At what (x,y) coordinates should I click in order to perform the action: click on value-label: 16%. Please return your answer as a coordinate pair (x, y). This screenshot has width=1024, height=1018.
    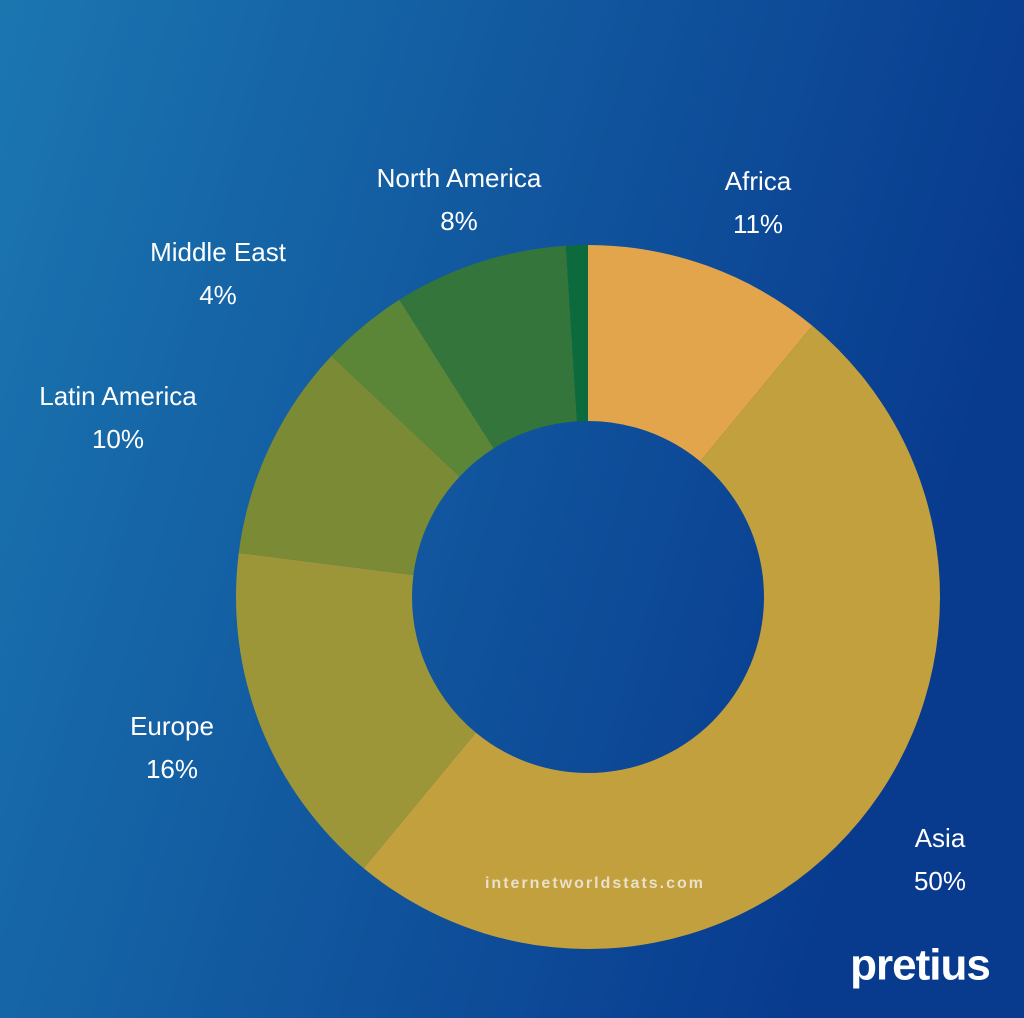
    Looking at the image, I should click on (172, 769).